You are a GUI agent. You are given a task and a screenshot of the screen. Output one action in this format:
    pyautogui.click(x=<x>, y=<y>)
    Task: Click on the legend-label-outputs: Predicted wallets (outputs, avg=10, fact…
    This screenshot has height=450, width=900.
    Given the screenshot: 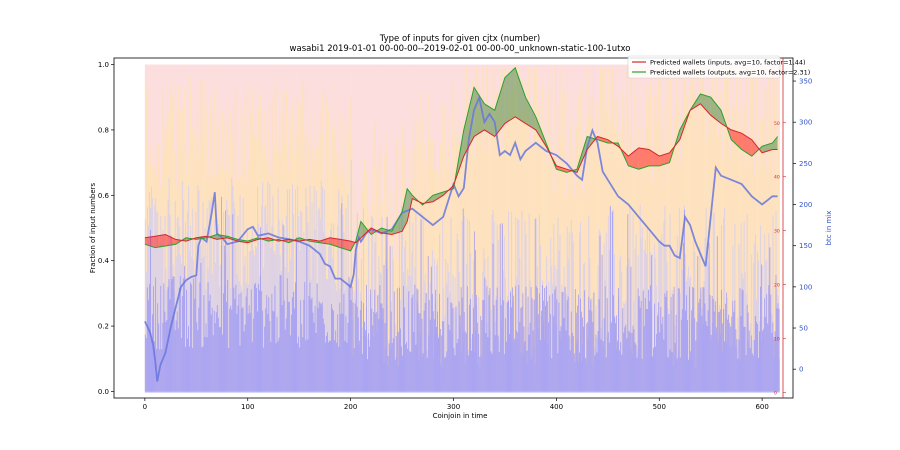 What is the action you would take?
    pyautogui.click(x=730, y=73)
    